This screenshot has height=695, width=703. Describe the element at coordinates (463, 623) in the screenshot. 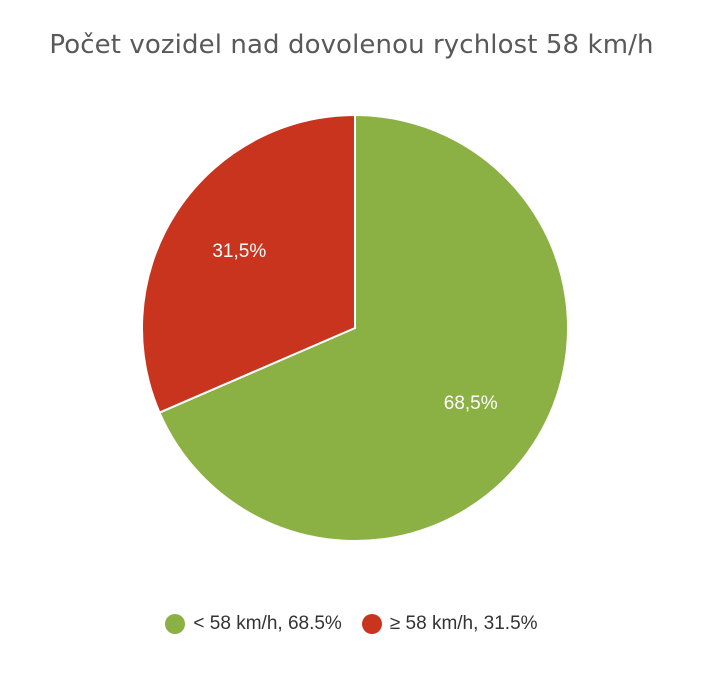

I see `legend-label-above-limit: ≥ 58 km/h, 31.5%` at that location.